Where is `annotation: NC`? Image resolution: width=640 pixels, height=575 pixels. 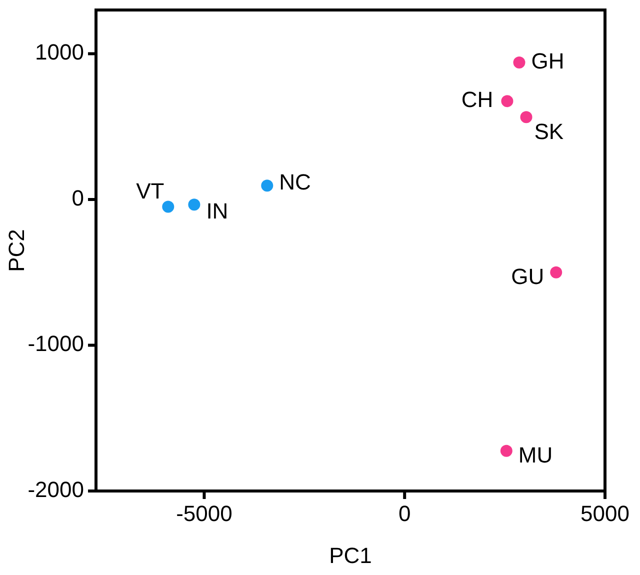 annotation: NC is located at coordinates (295, 181).